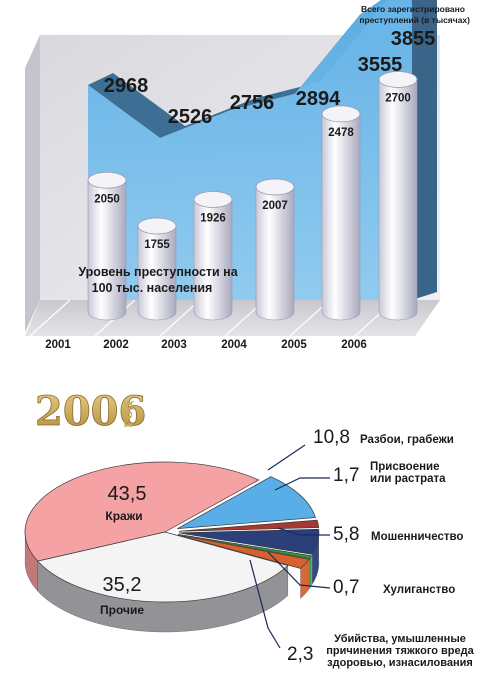  I want to click on chart-floor, so click(232, 318).